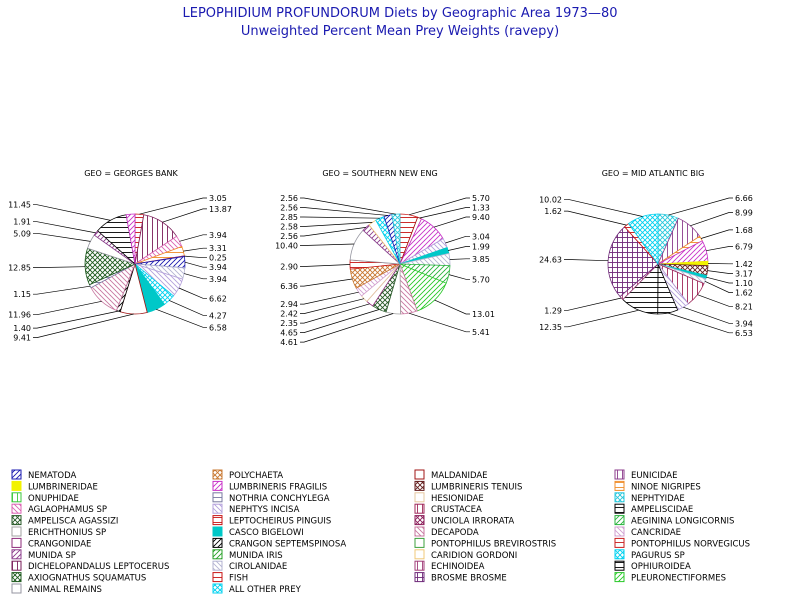 This screenshot has width=800, height=600. Describe the element at coordinates (653, 509) in the screenshot. I see `legend-item-ampeliscidae: AMPELISCIDAE` at that location.